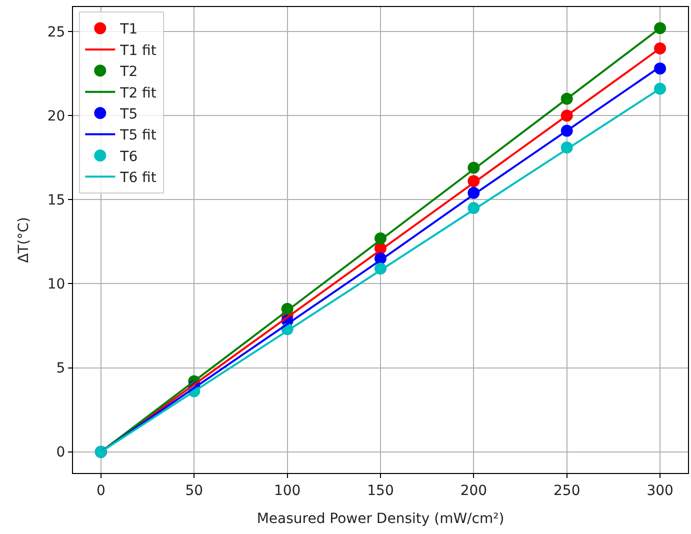  I want to click on x-tick-label: 200, so click(474, 490).